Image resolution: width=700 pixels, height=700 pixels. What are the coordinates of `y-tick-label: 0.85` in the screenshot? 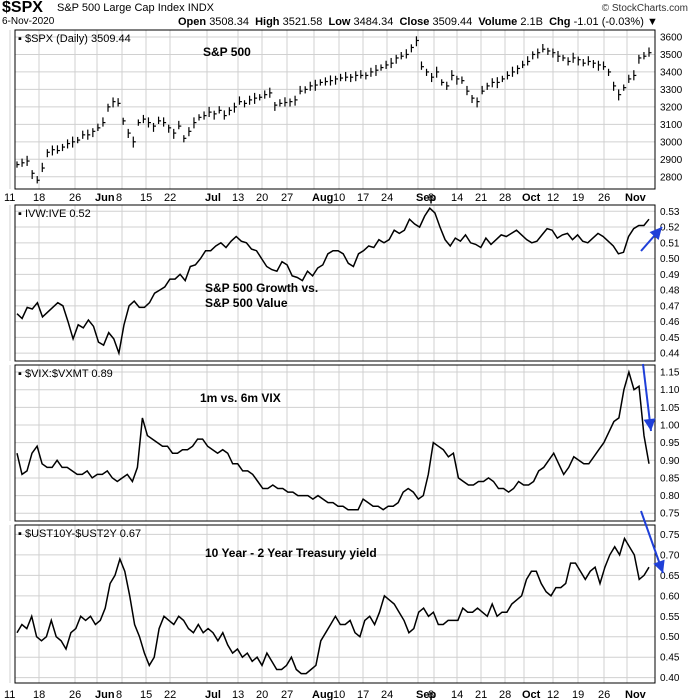 It's located at (670, 478).